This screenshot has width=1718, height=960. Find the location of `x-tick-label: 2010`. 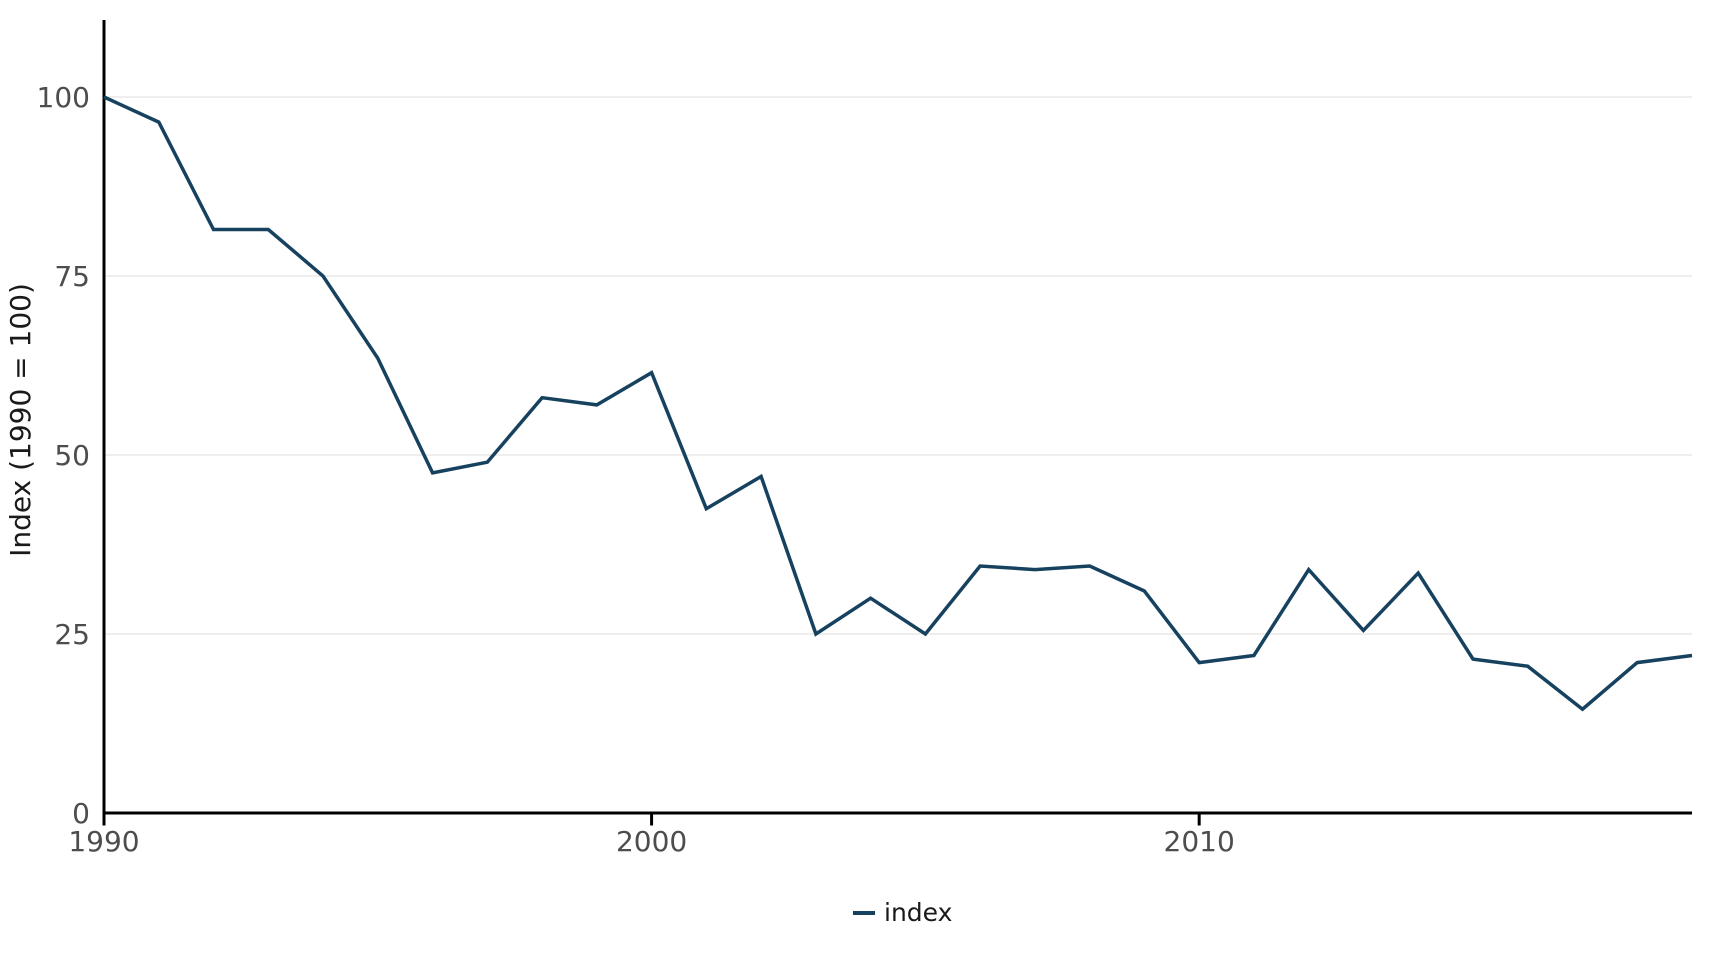

x-tick-label: 2010 is located at coordinates (1199, 841).